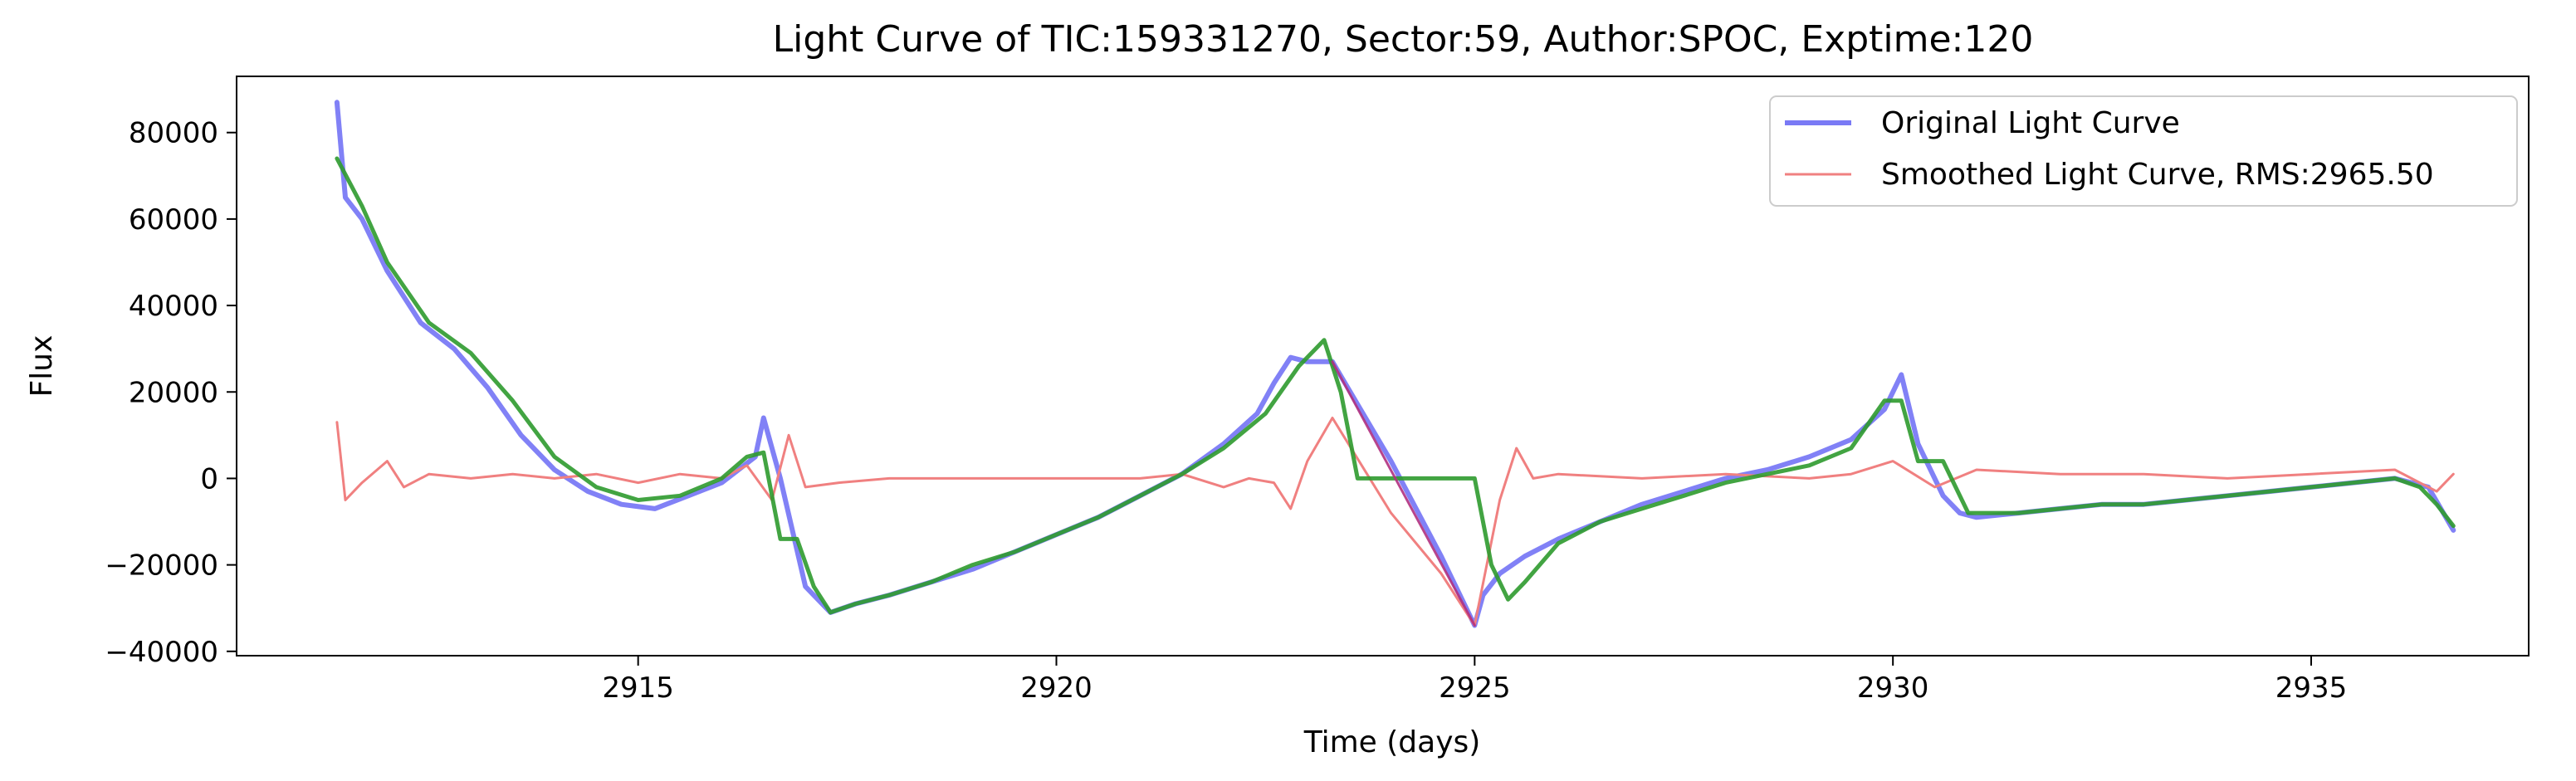 This screenshot has width=2576, height=781. What do you see at coordinates (42, 366) in the screenshot?
I see `y-axis-title: Flux` at bounding box center [42, 366].